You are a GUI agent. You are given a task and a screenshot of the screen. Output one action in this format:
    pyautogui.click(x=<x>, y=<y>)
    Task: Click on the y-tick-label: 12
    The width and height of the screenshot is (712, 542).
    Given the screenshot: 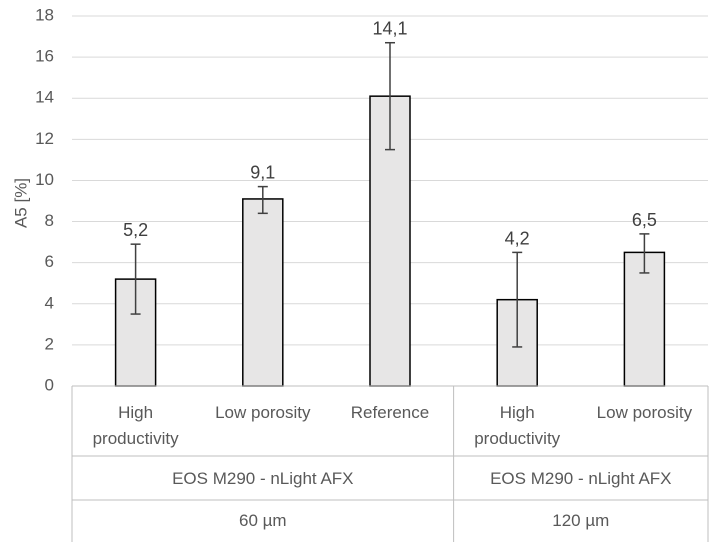 What is the action you would take?
    pyautogui.click(x=44, y=138)
    